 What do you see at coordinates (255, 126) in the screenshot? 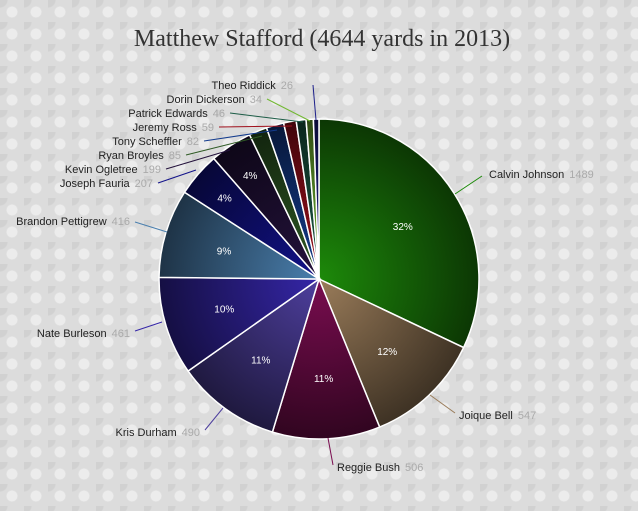
I see `leader-line-jeremy-ross` at bounding box center [255, 126].